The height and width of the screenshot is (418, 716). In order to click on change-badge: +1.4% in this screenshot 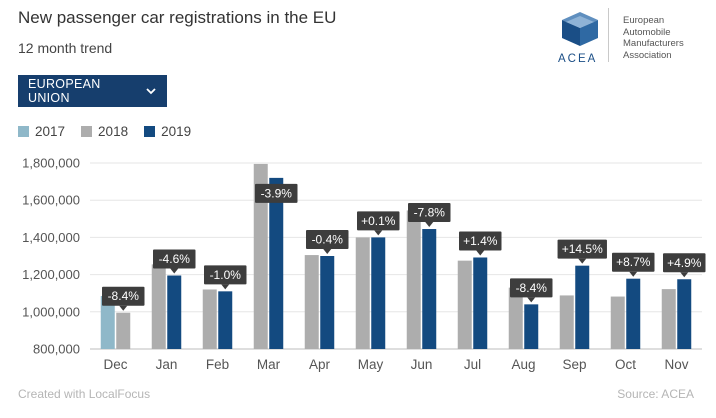, I will do `click(480, 243)`.